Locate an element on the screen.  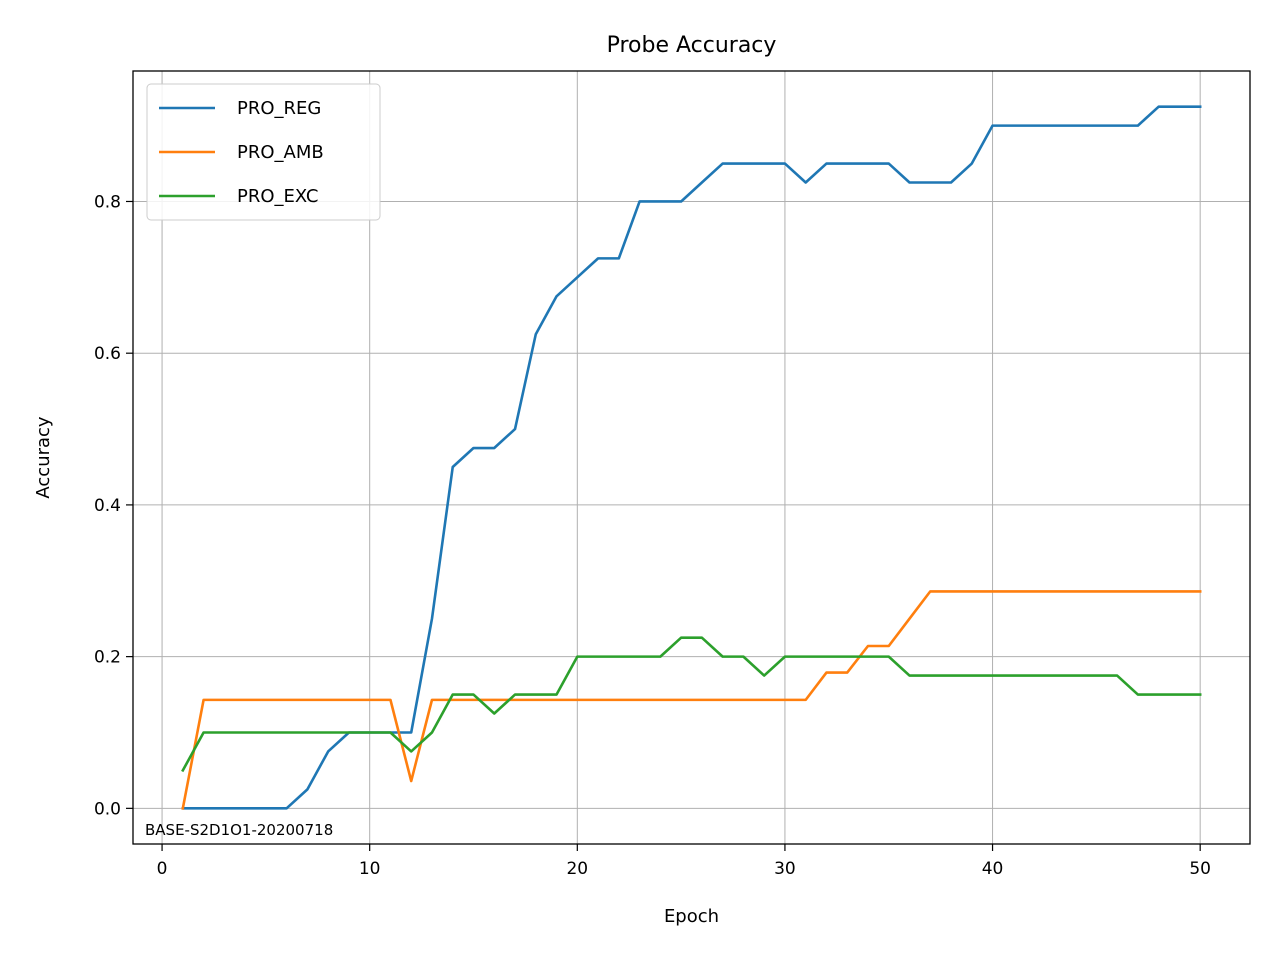
x-tick-label: 0 is located at coordinates (162, 869).